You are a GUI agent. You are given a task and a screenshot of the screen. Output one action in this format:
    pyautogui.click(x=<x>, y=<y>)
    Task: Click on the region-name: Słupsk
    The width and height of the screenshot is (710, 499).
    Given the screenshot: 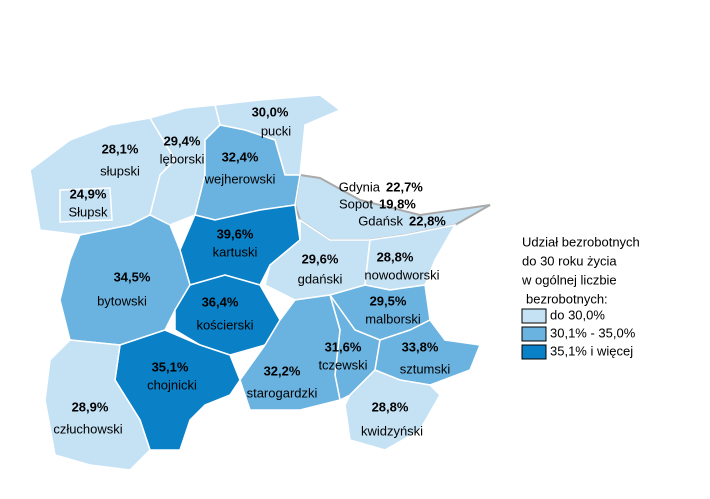 What is the action you would take?
    pyautogui.click(x=88, y=211)
    